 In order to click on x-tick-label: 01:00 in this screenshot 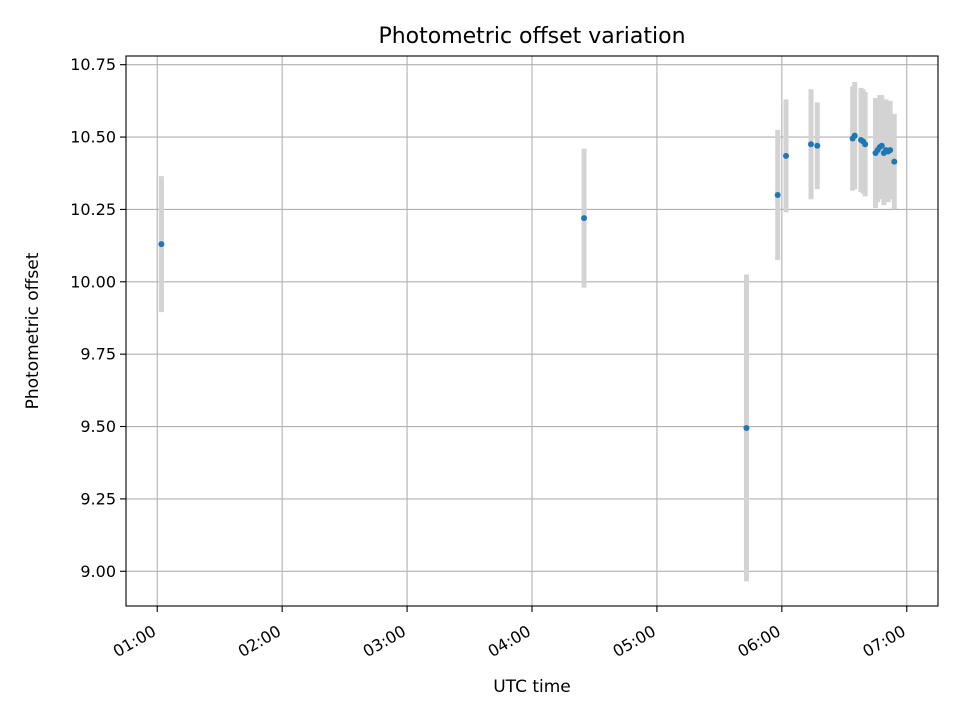, I will do `click(134, 641)`.